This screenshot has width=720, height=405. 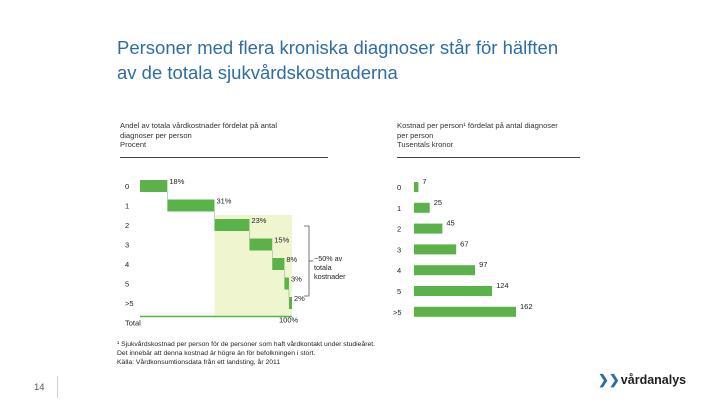 What do you see at coordinates (483, 264) in the screenshot?
I see `cost-value-label: 97` at bounding box center [483, 264].